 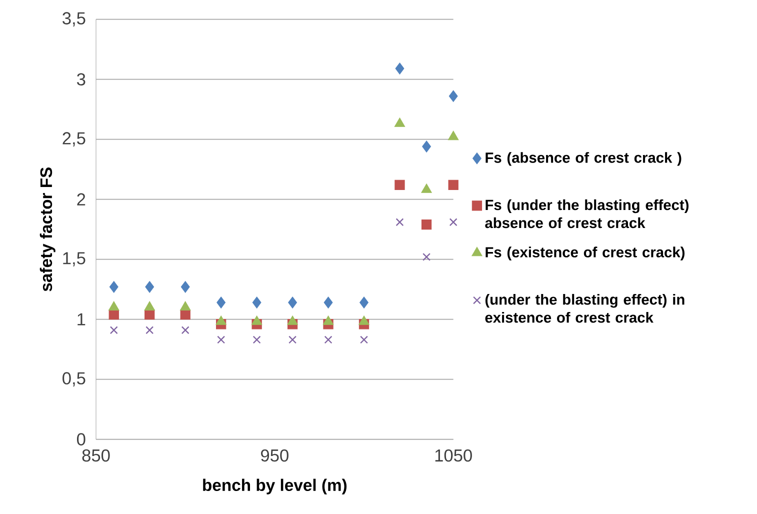 I want to click on x-tick-label: 1050, so click(x=453, y=455).